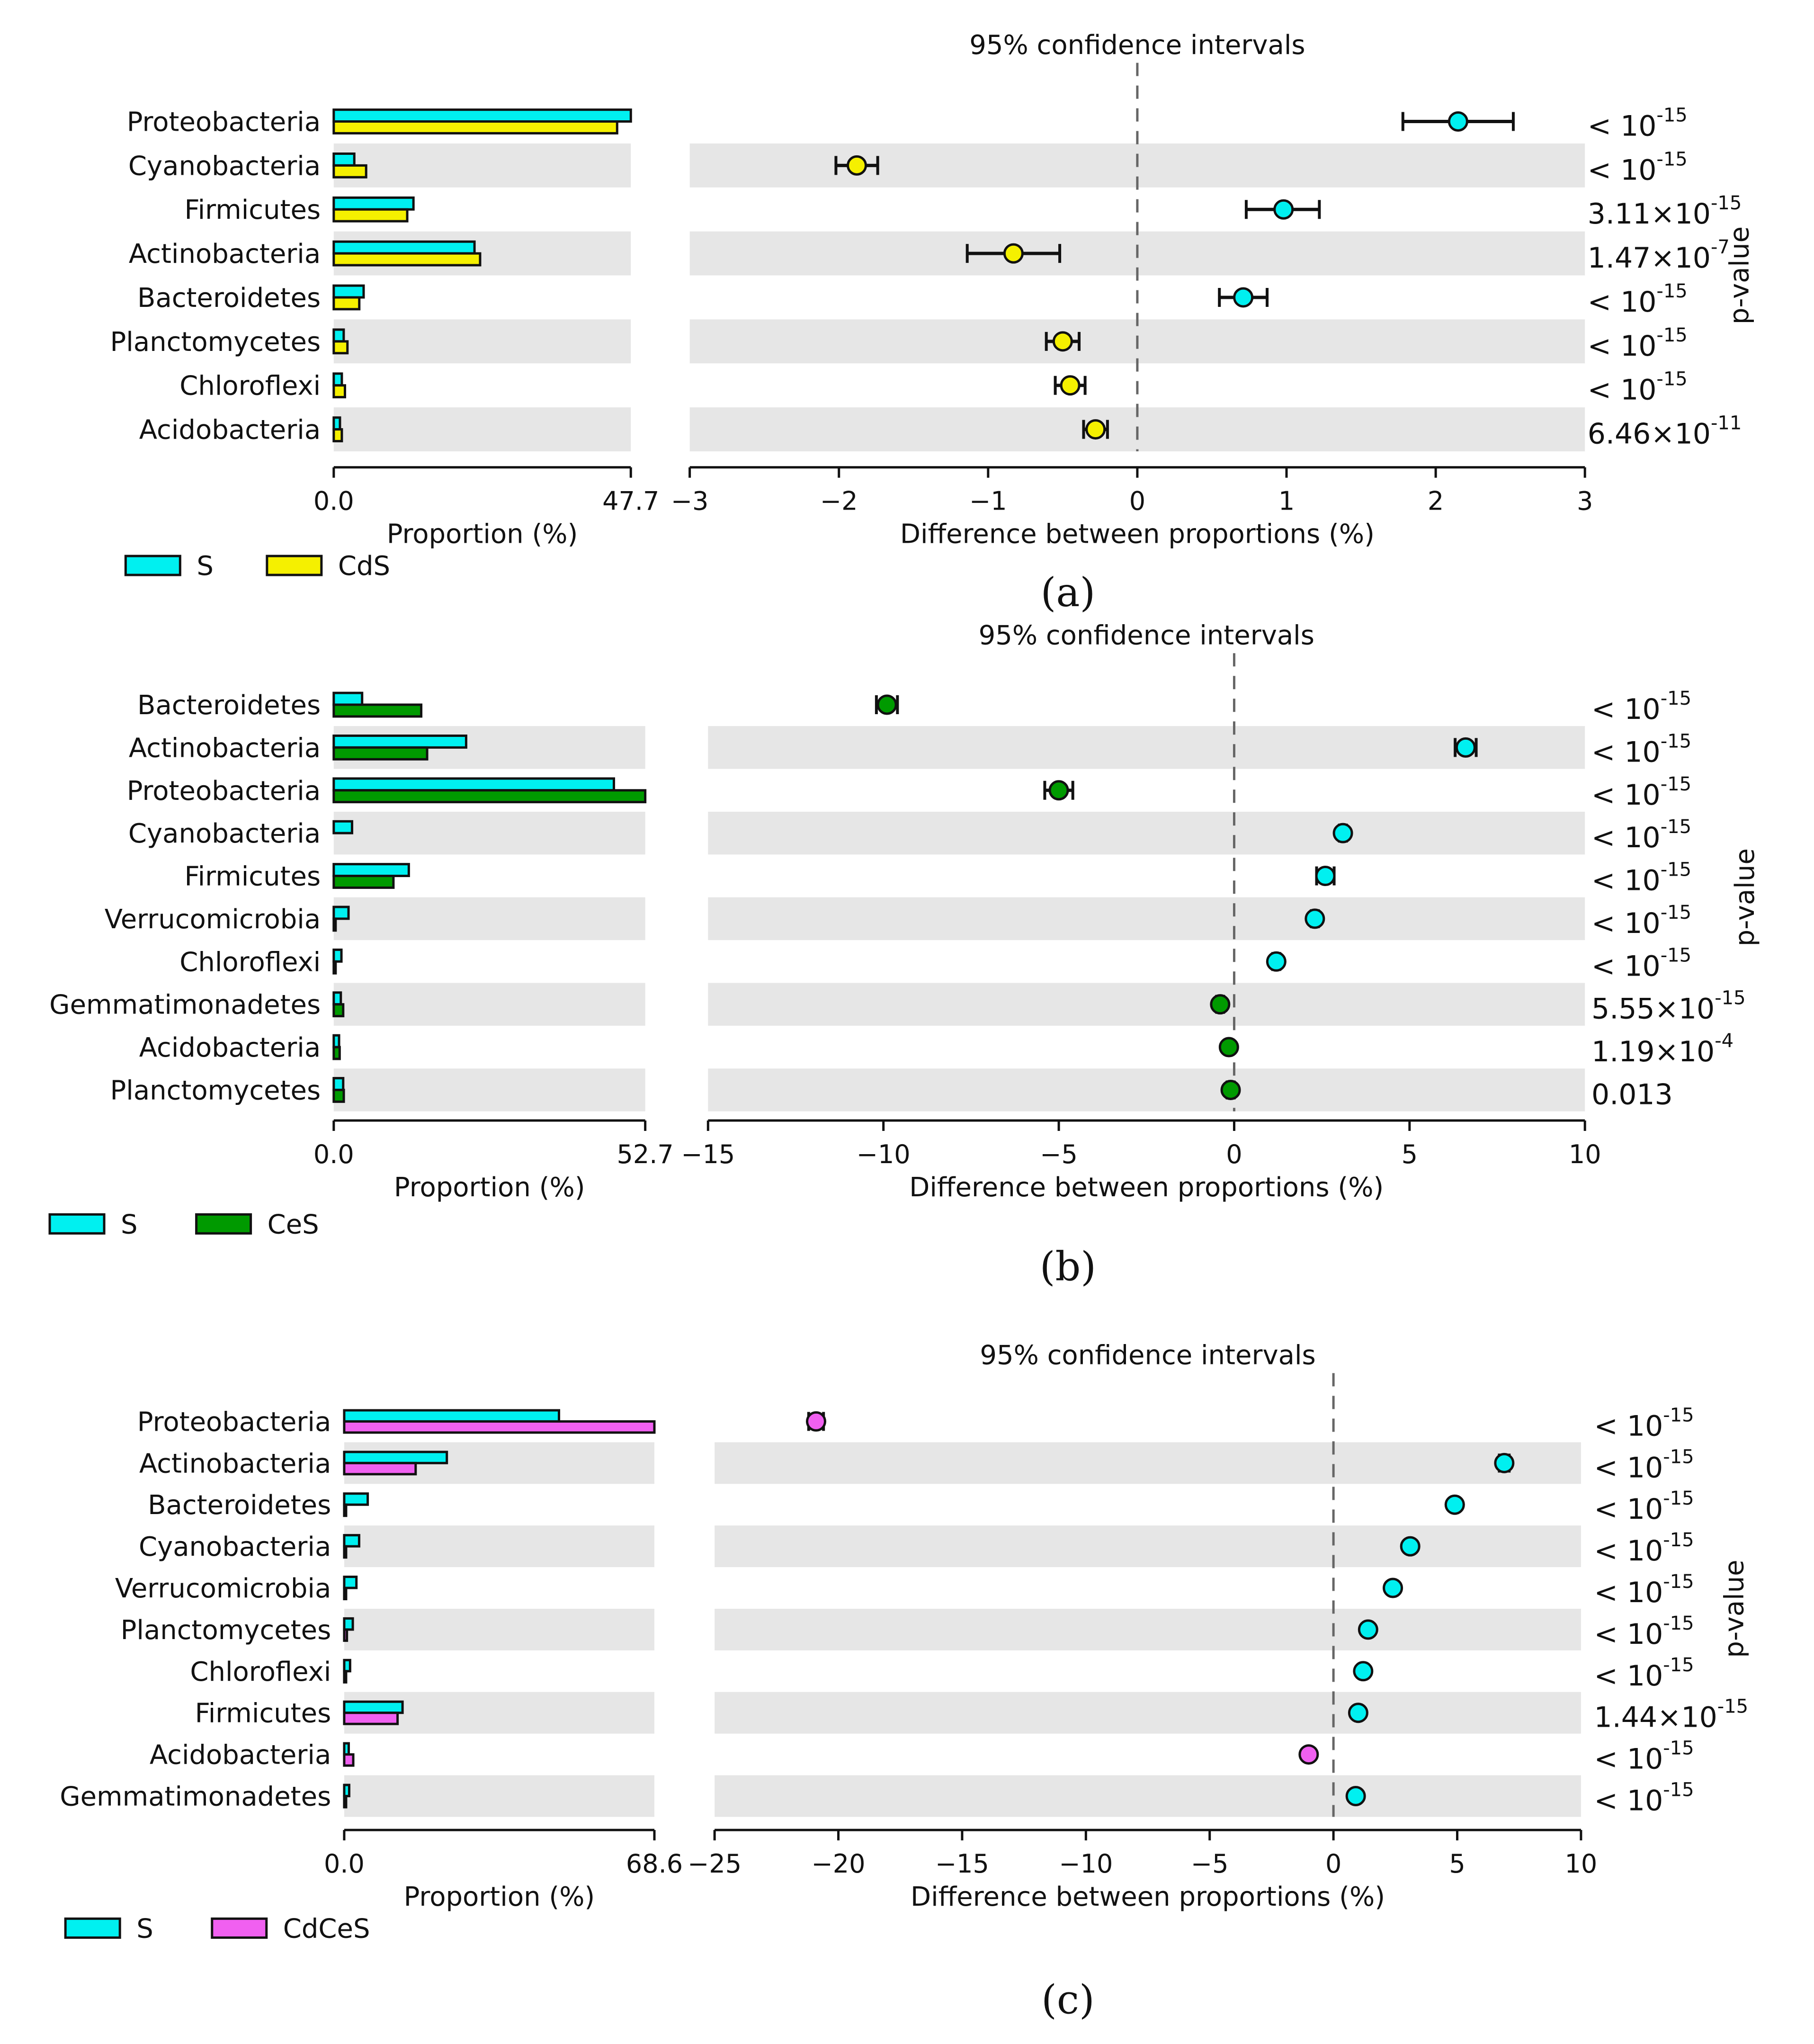 The width and height of the screenshot is (1814, 2044). I want to click on panel-c-taxon-label: Proteobacteria, so click(234, 1422).